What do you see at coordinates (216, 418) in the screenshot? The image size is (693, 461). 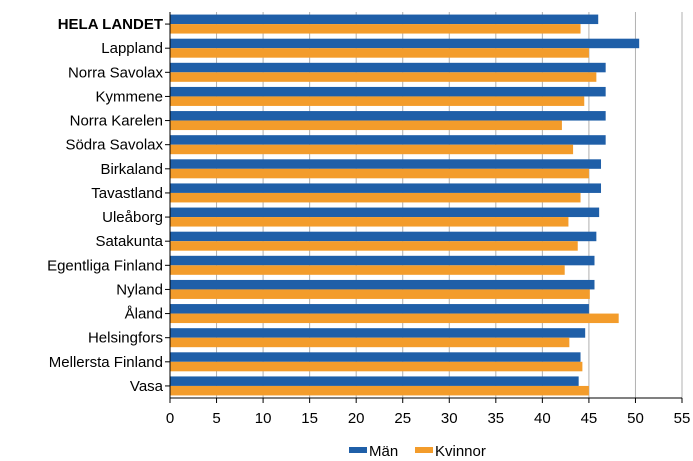 I see `x-tick-label: 5` at bounding box center [216, 418].